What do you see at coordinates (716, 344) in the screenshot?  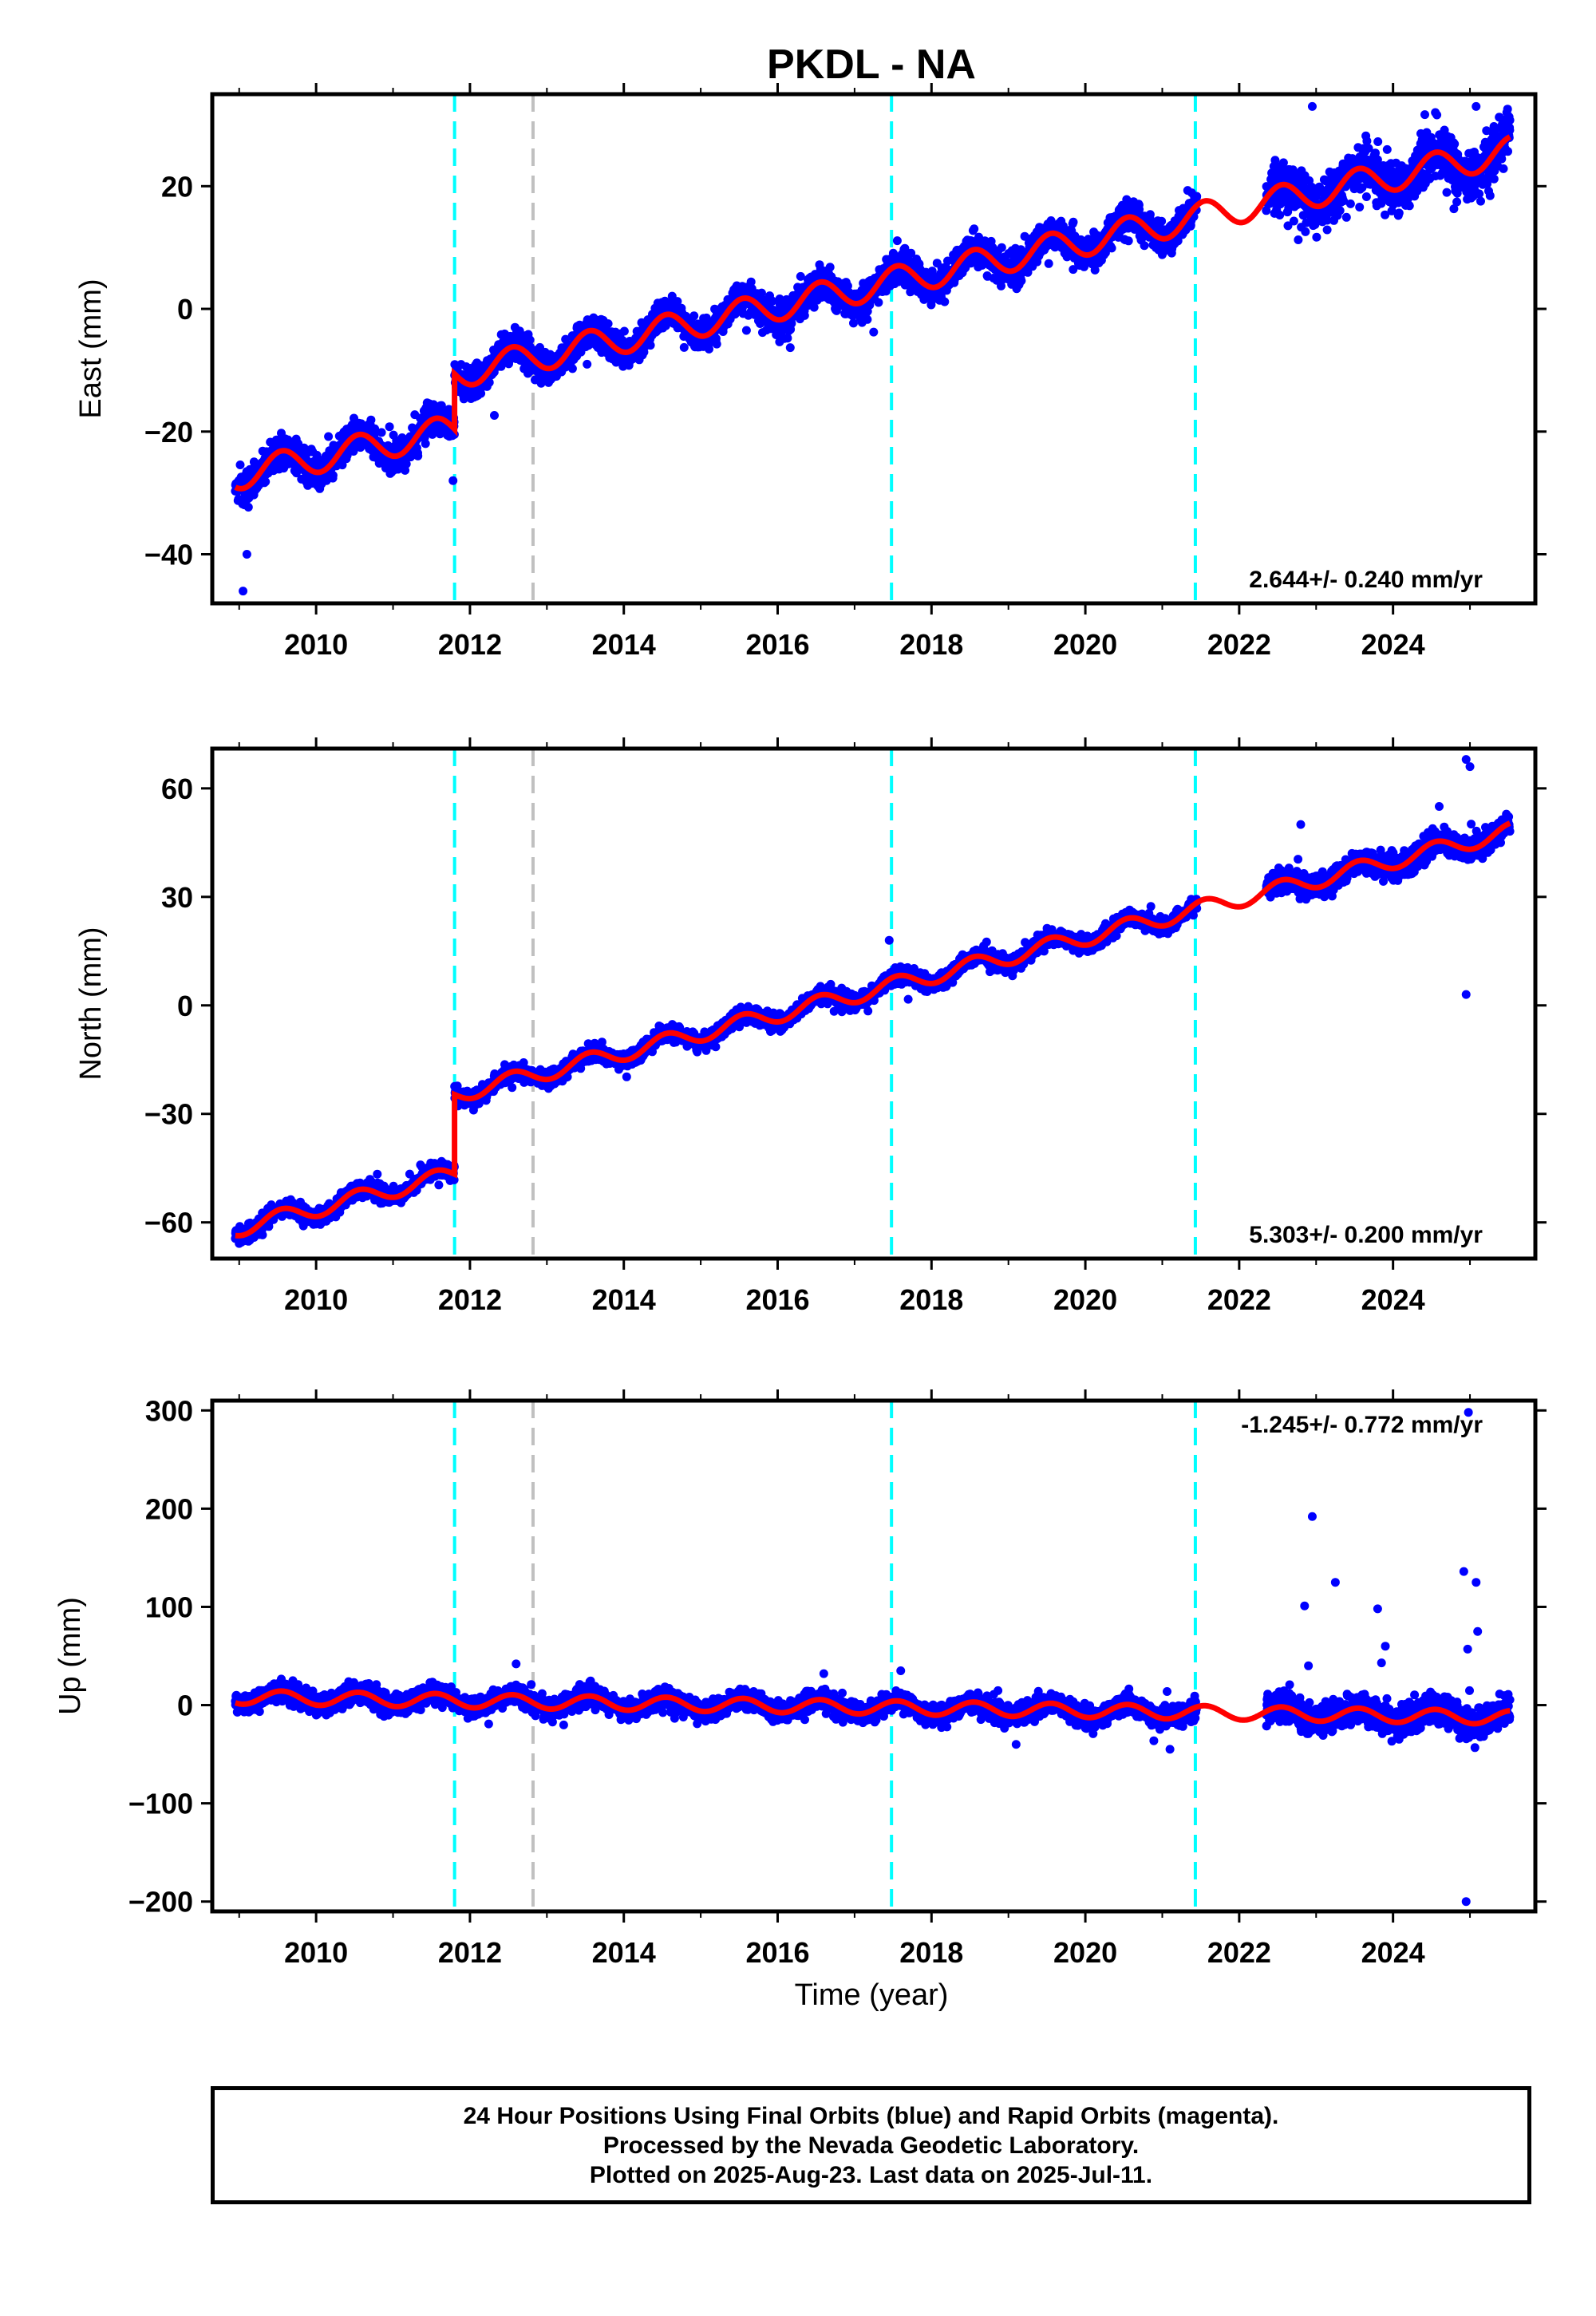 I see `east-point-1983` at bounding box center [716, 344].